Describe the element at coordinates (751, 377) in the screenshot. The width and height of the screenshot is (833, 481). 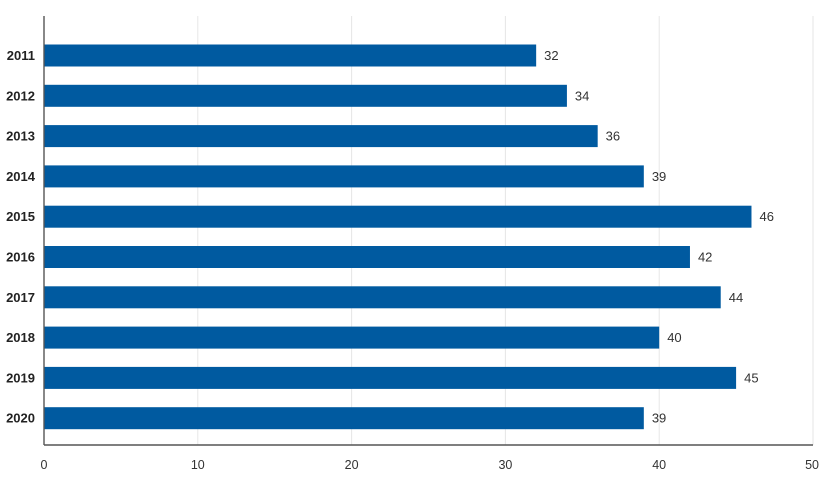
I see `data-label: 45` at that location.